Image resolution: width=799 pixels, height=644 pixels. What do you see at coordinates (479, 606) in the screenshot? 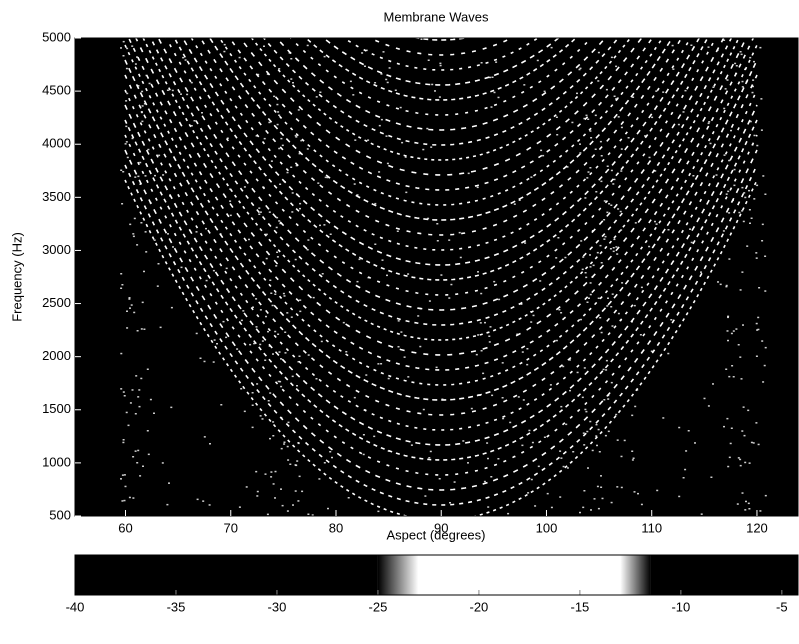
I see `colorbar-tick-label: -20` at bounding box center [479, 606].